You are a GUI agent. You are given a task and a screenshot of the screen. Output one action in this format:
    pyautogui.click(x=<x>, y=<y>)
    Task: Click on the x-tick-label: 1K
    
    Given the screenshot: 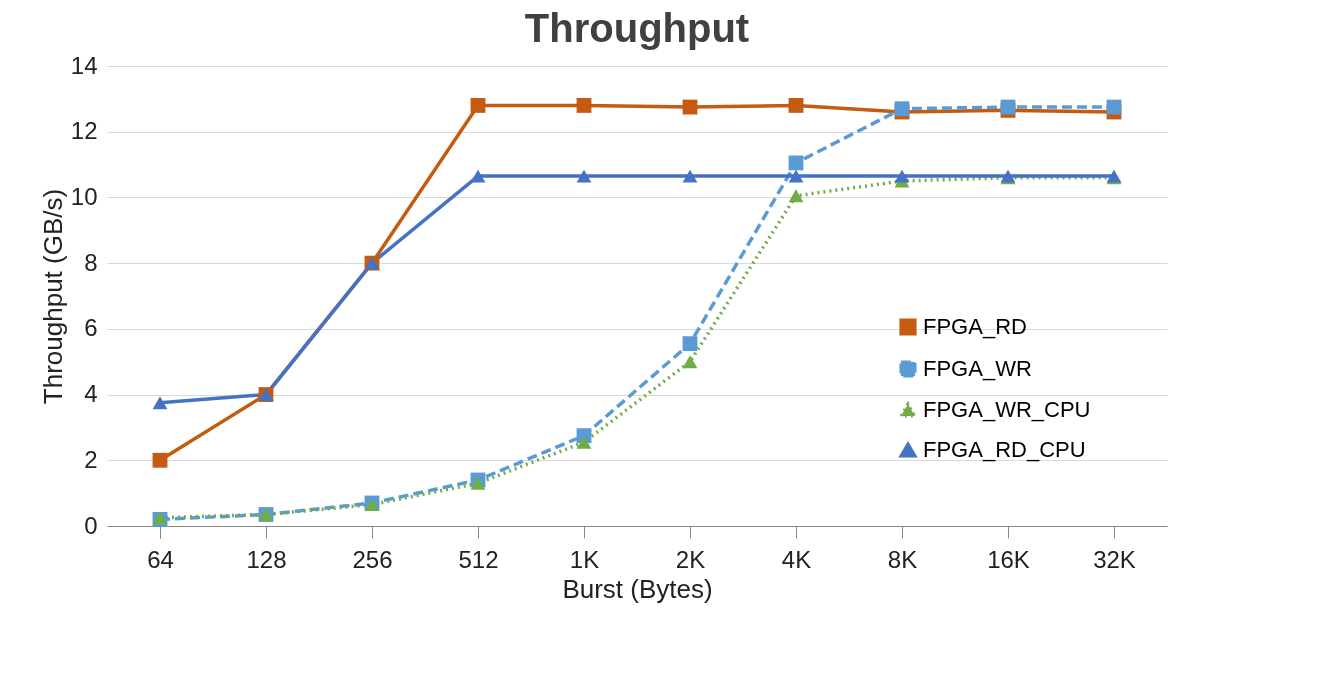 What is the action you would take?
    pyautogui.click(x=584, y=559)
    